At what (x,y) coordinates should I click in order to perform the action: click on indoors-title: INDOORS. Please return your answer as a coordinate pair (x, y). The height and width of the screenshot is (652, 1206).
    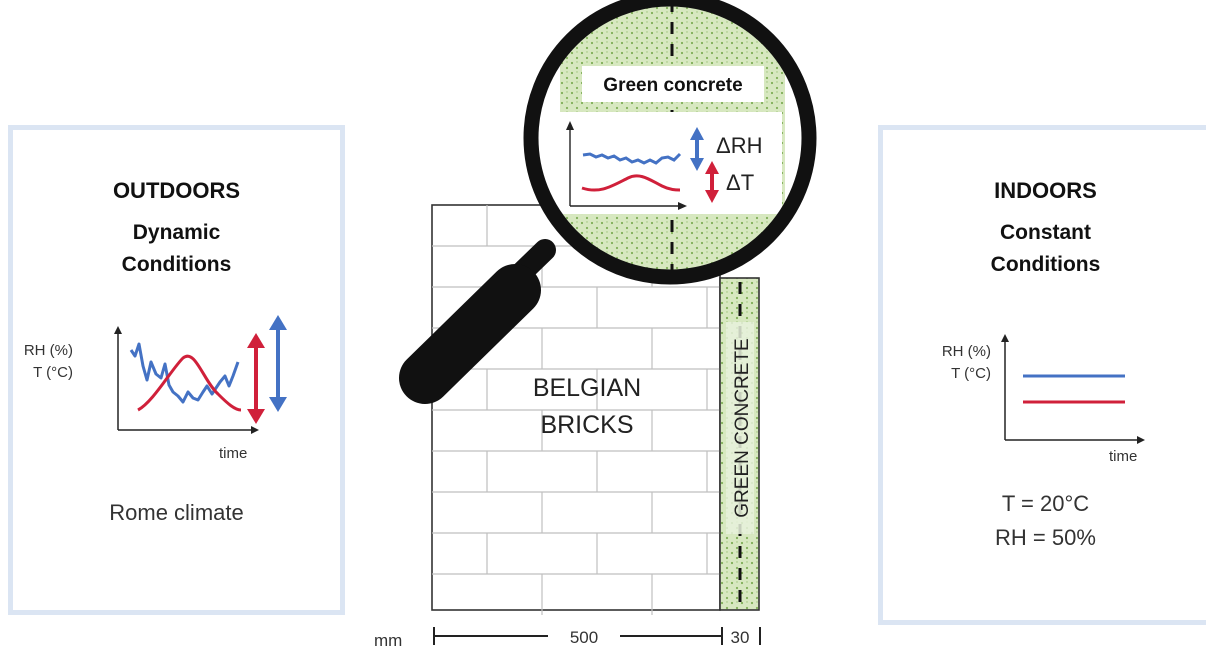
    Looking at the image, I should click on (1045, 190).